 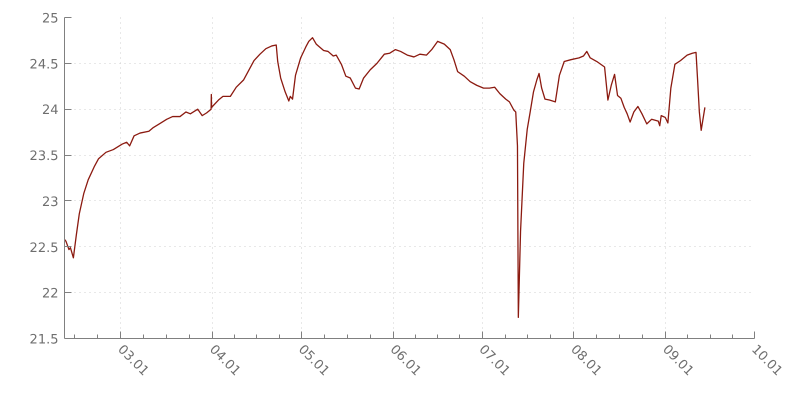 I want to click on y-tick-label: 21.5, so click(x=44, y=340).